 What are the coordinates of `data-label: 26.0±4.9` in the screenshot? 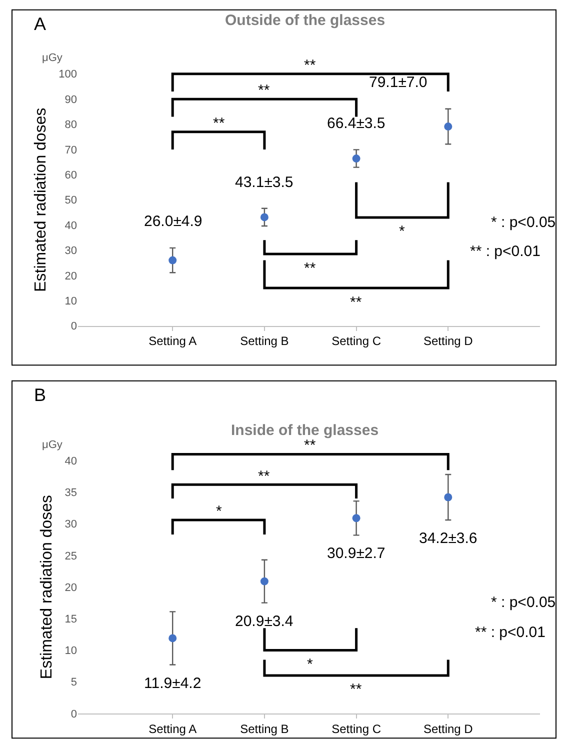 It's located at (173, 221).